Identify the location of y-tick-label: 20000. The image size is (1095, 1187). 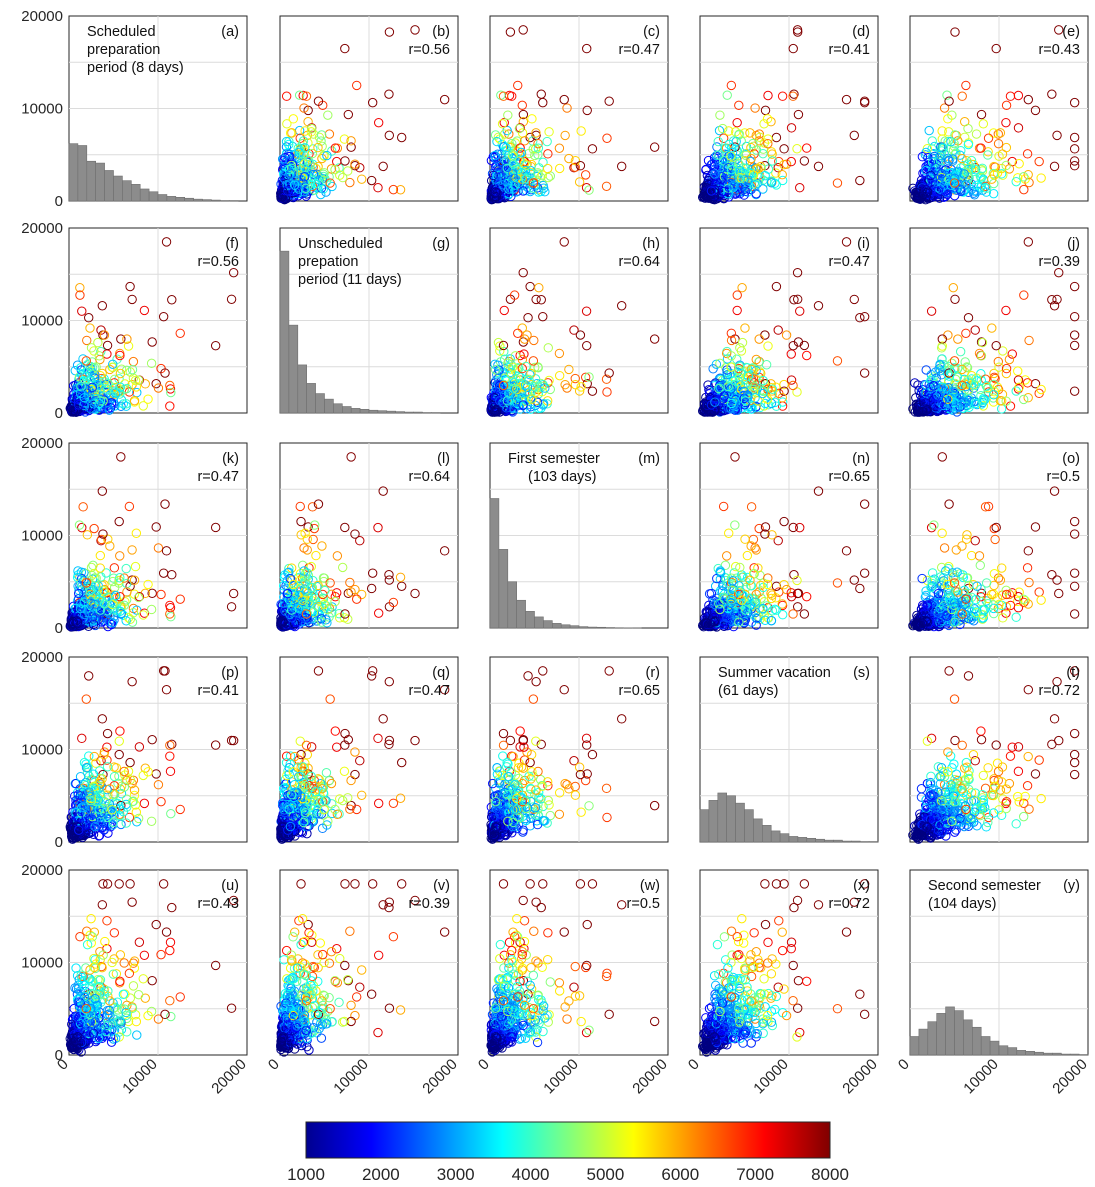
(42, 443).